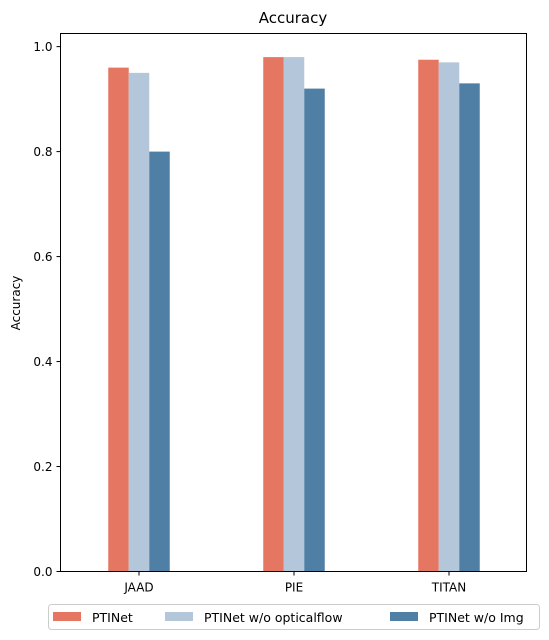  I want to click on legend-label-2: PTINet w/o opticalflow, so click(273, 617).